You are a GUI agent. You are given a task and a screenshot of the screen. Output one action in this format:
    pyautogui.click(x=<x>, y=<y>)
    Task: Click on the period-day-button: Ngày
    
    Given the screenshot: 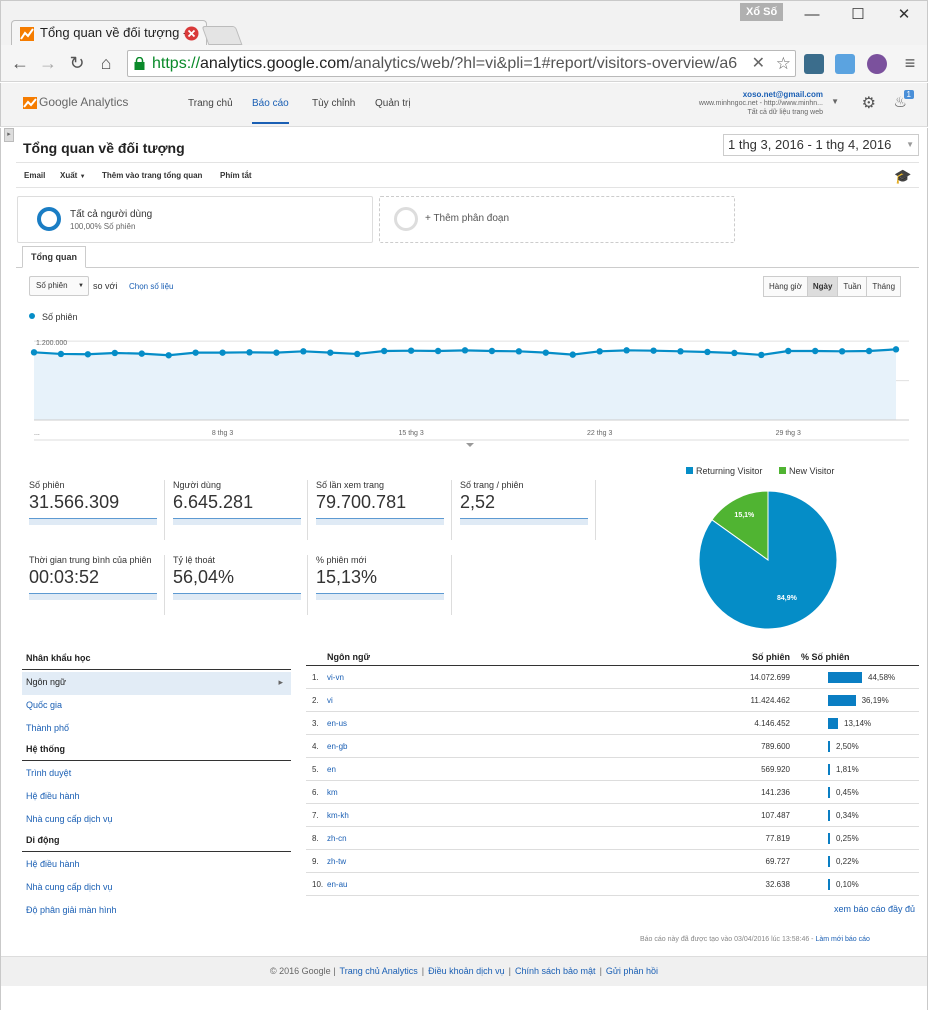 What is the action you would take?
    pyautogui.click(x=823, y=286)
    